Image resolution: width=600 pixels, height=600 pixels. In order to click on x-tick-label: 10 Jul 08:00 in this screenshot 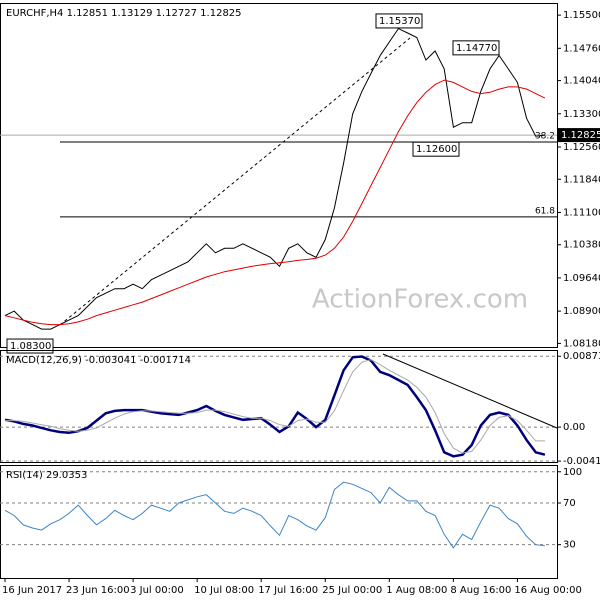, I will do `click(224, 590)`.